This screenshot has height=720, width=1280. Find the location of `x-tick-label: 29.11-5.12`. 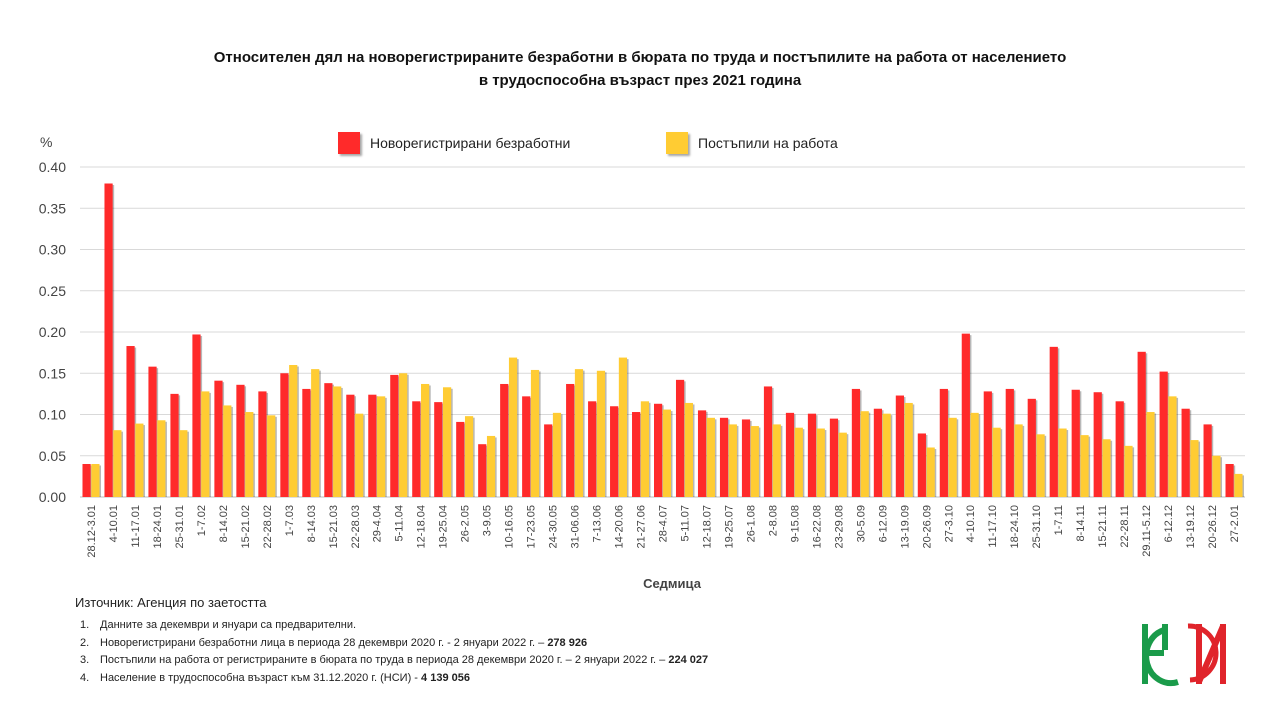

x-tick-label: 29.11-5.12 is located at coordinates (1147, 531).